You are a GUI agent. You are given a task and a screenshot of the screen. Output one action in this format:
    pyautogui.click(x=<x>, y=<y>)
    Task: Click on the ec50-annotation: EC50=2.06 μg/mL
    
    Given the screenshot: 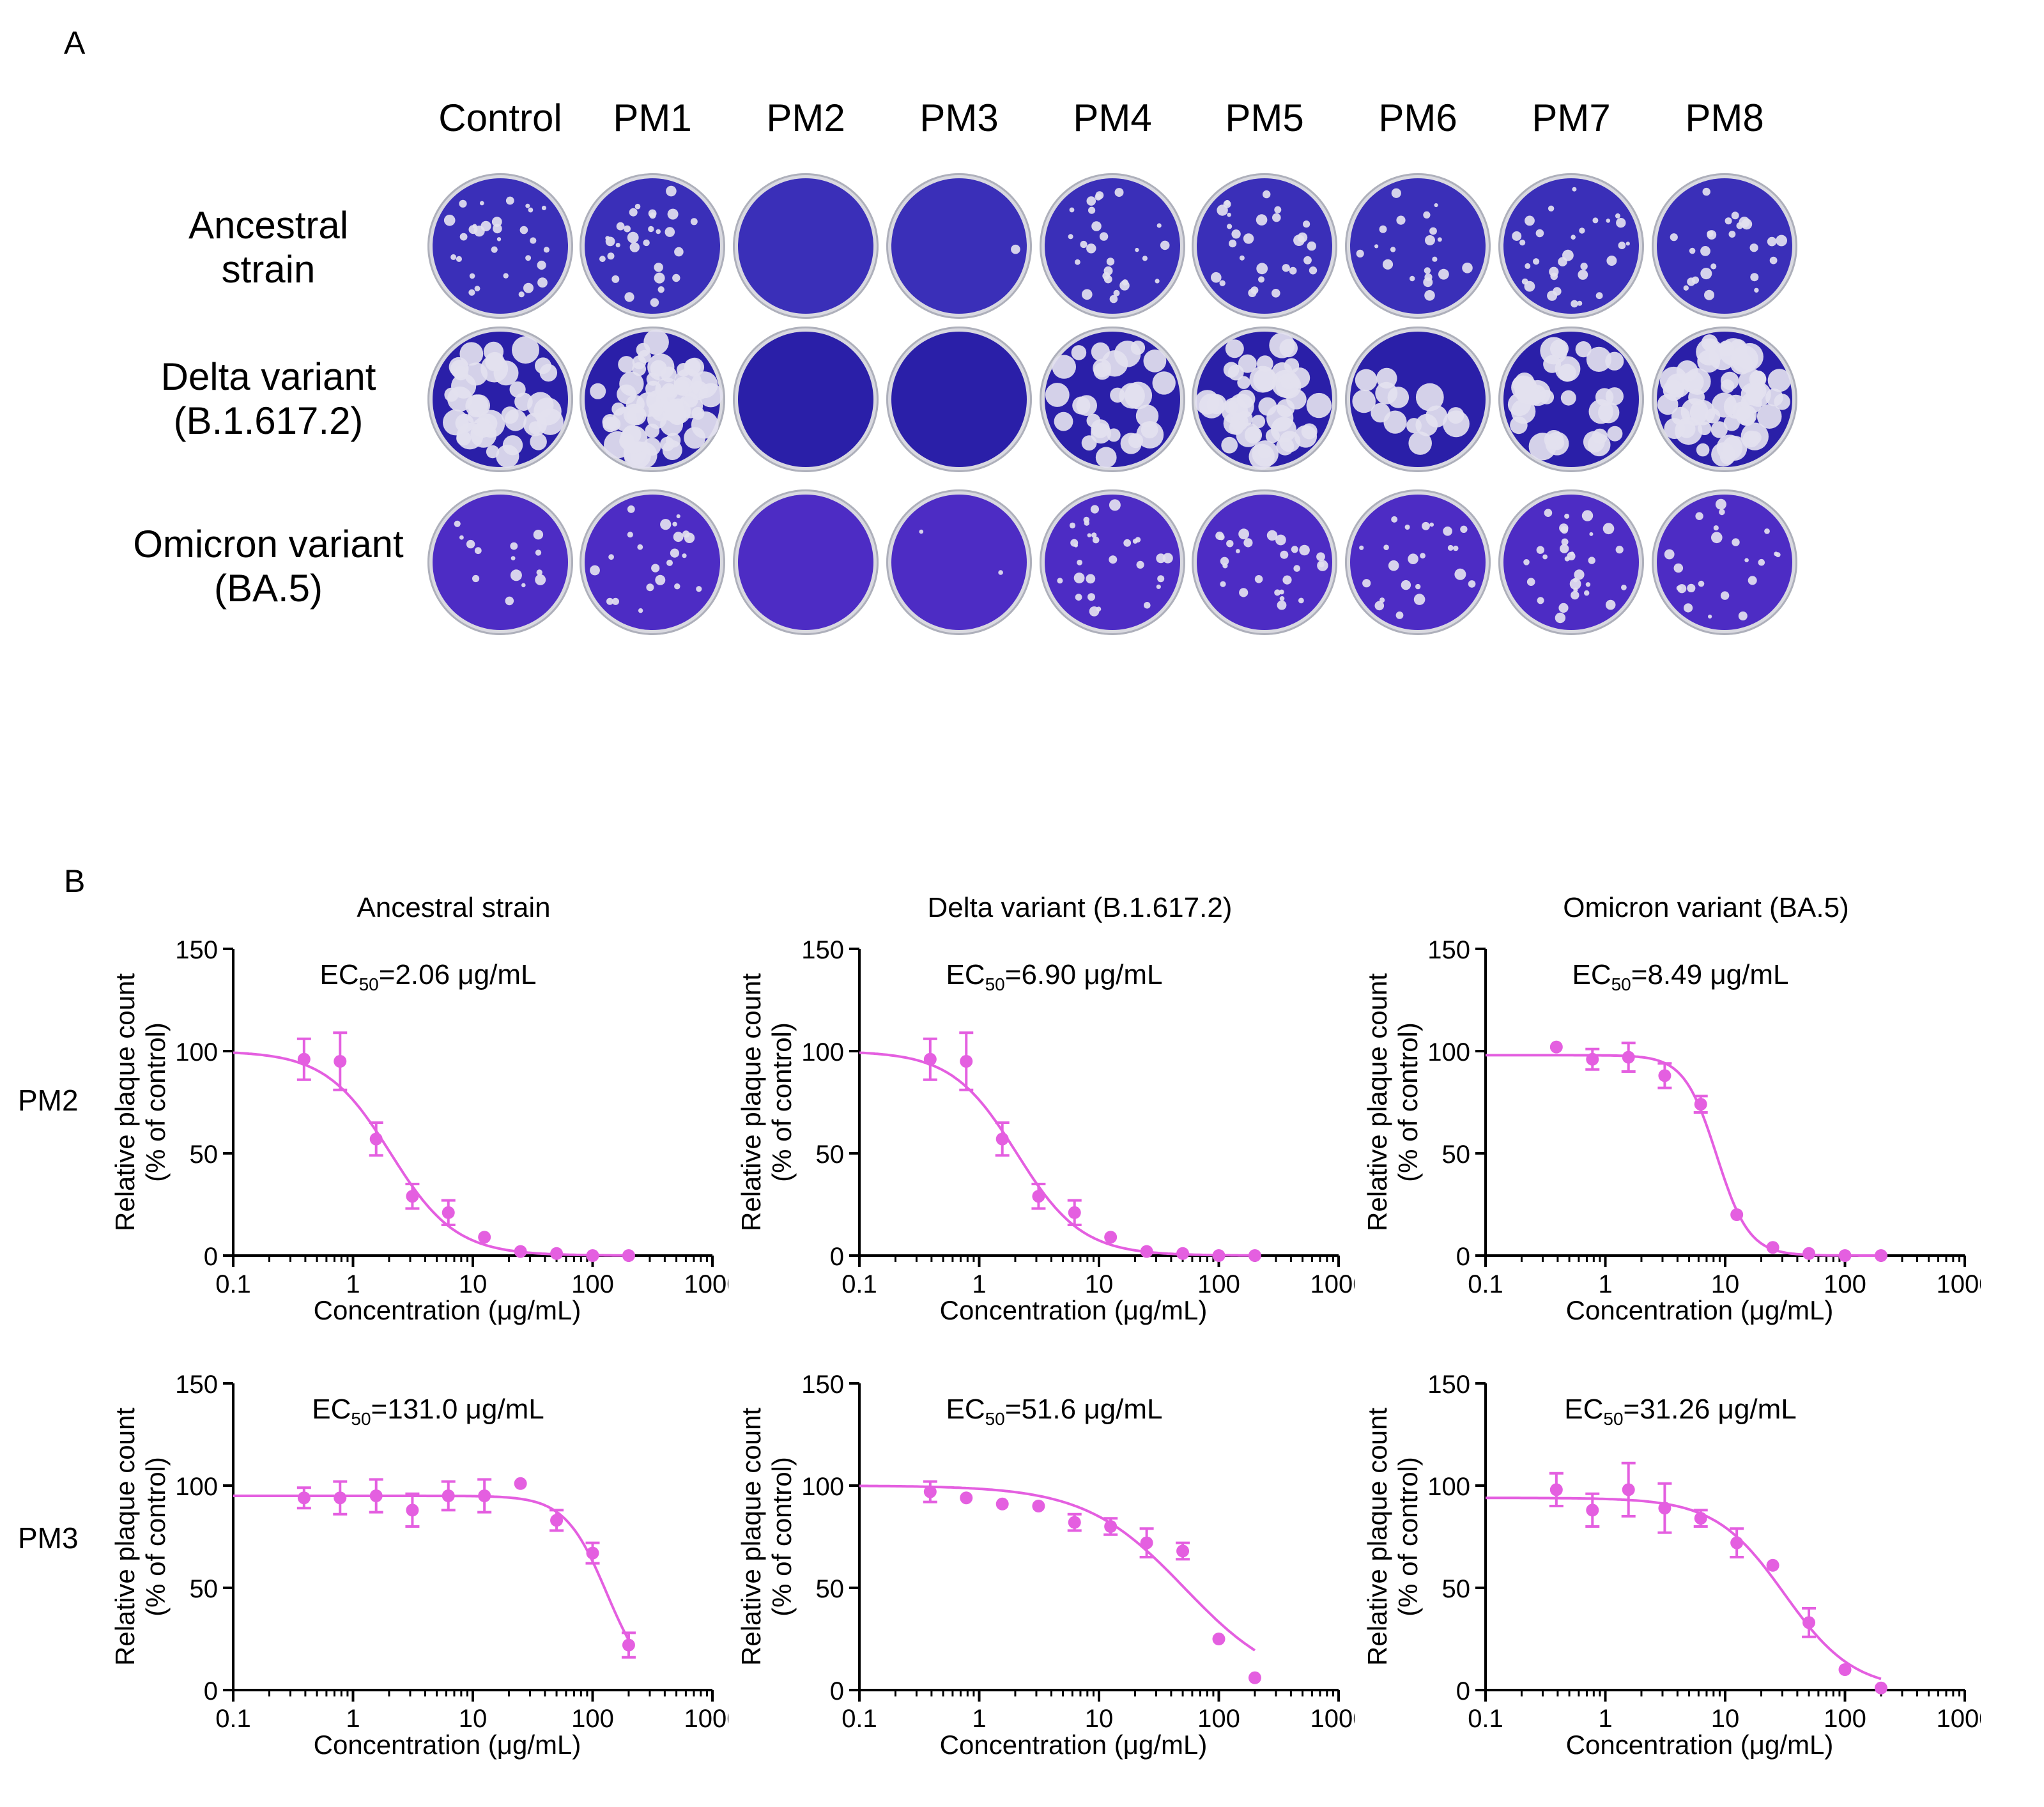 What is the action you would take?
    pyautogui.click(x=427, y=976)
    